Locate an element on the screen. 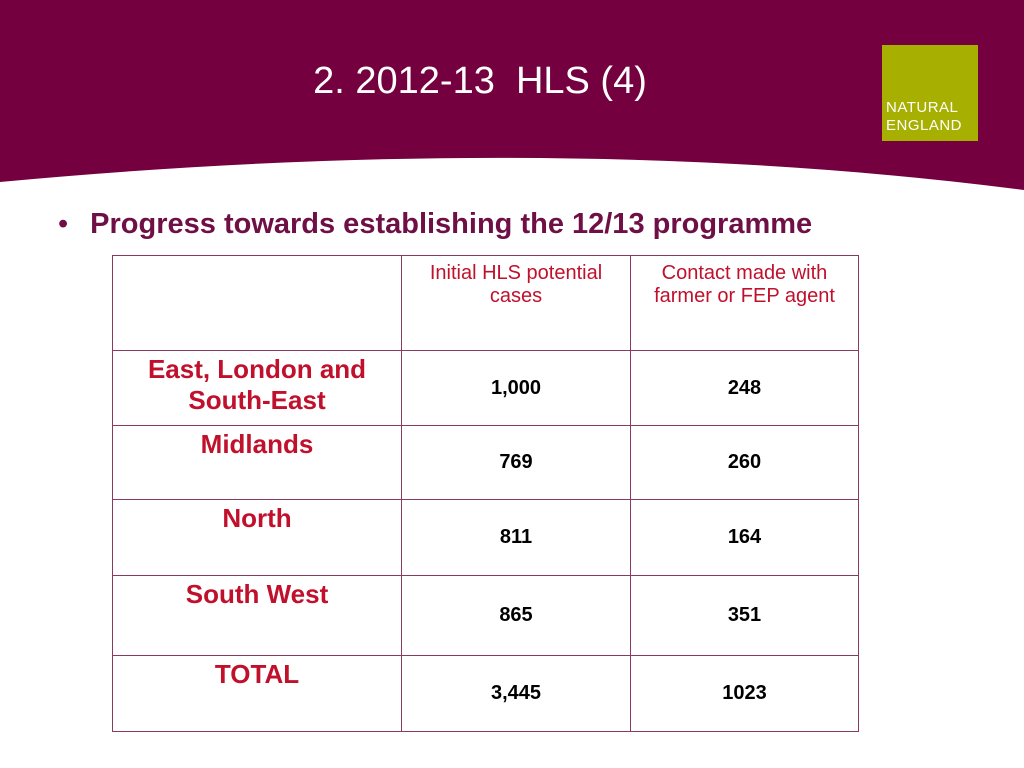  region-cell: North is located at coordinates (257, 537).